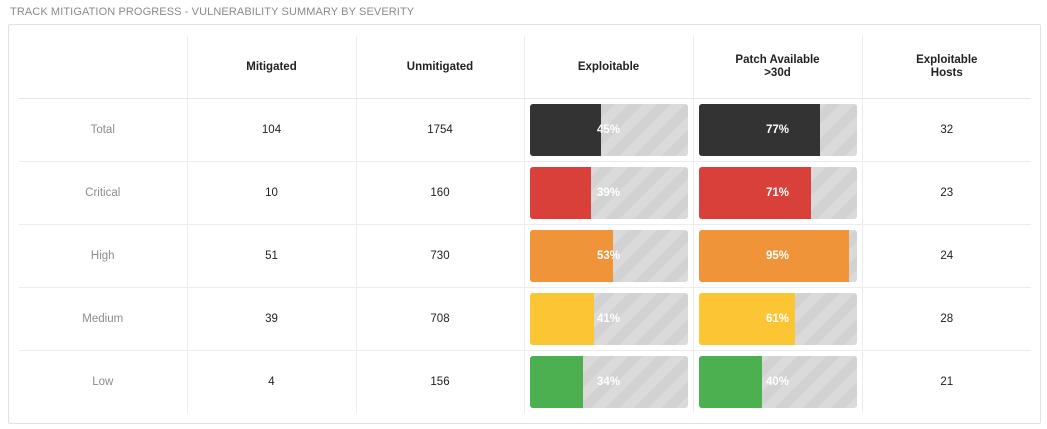 The height and width of the screenshot is (429, 1047). Describe the element at coordinates (947, 60) in the screenshot. I see `header-hosts-line1: Exploitable` at that location.